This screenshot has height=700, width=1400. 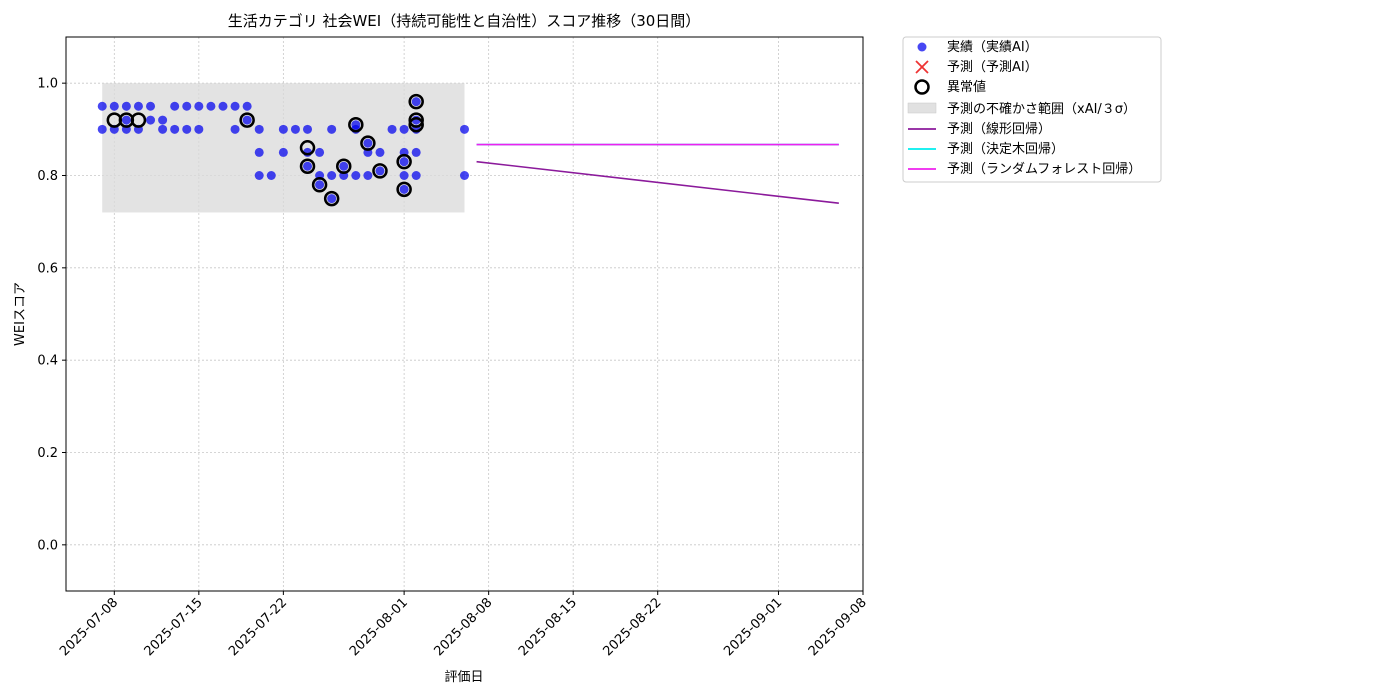 I want to click on x-tick-label: 2025-08-01, so click(x=379, y=627).